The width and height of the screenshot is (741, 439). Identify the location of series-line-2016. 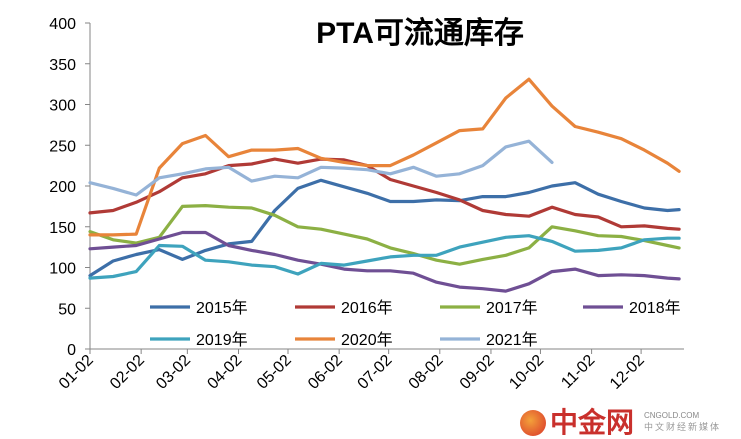
(384, 194).